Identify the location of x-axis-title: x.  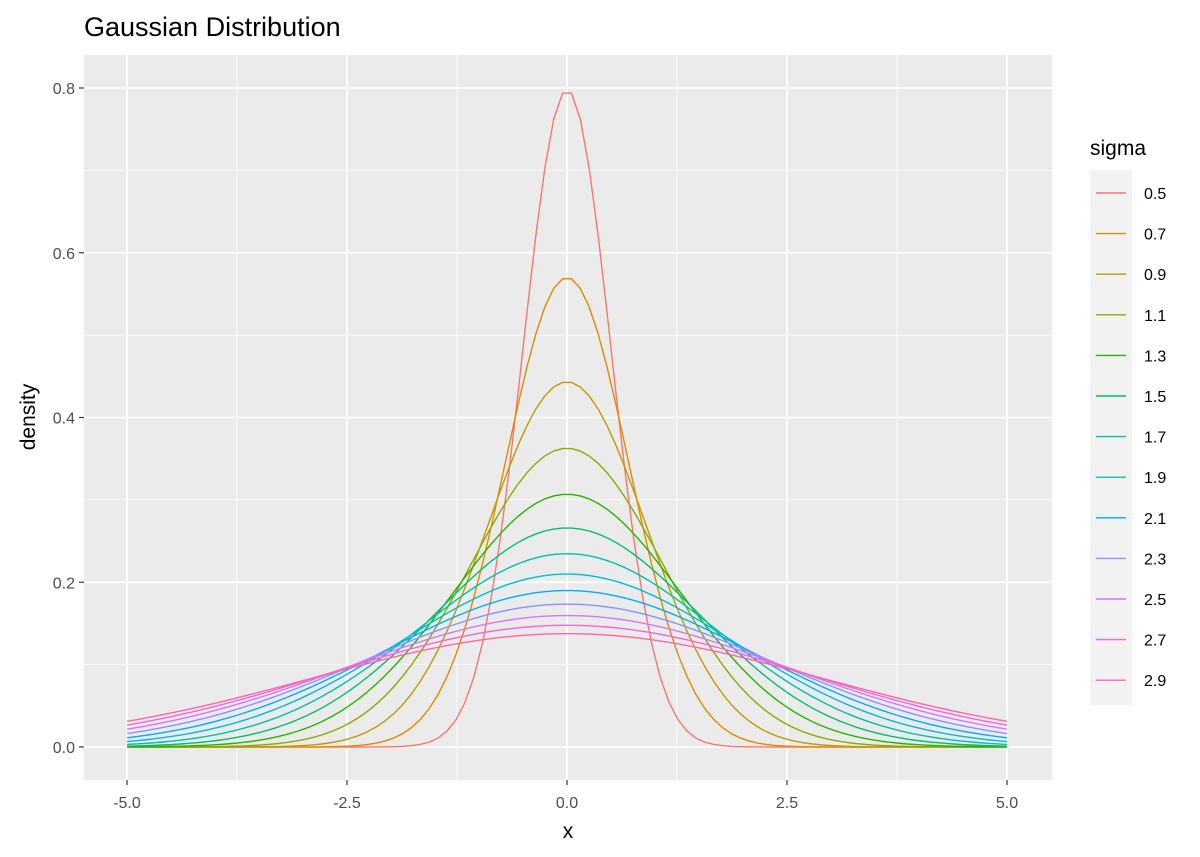
(568, 831).